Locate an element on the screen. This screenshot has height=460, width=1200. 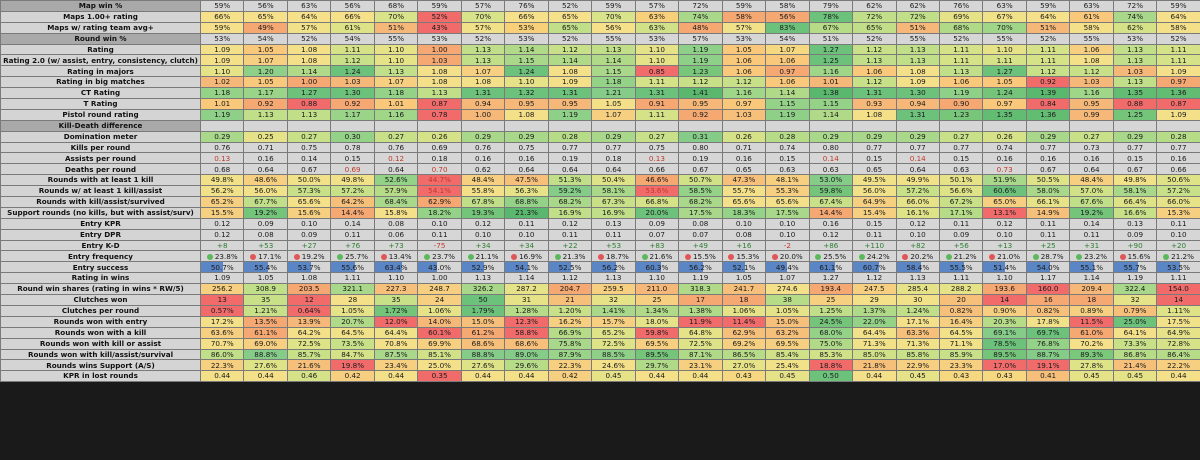
stat-cell: 0.95 is located at coordinates (570, 104).